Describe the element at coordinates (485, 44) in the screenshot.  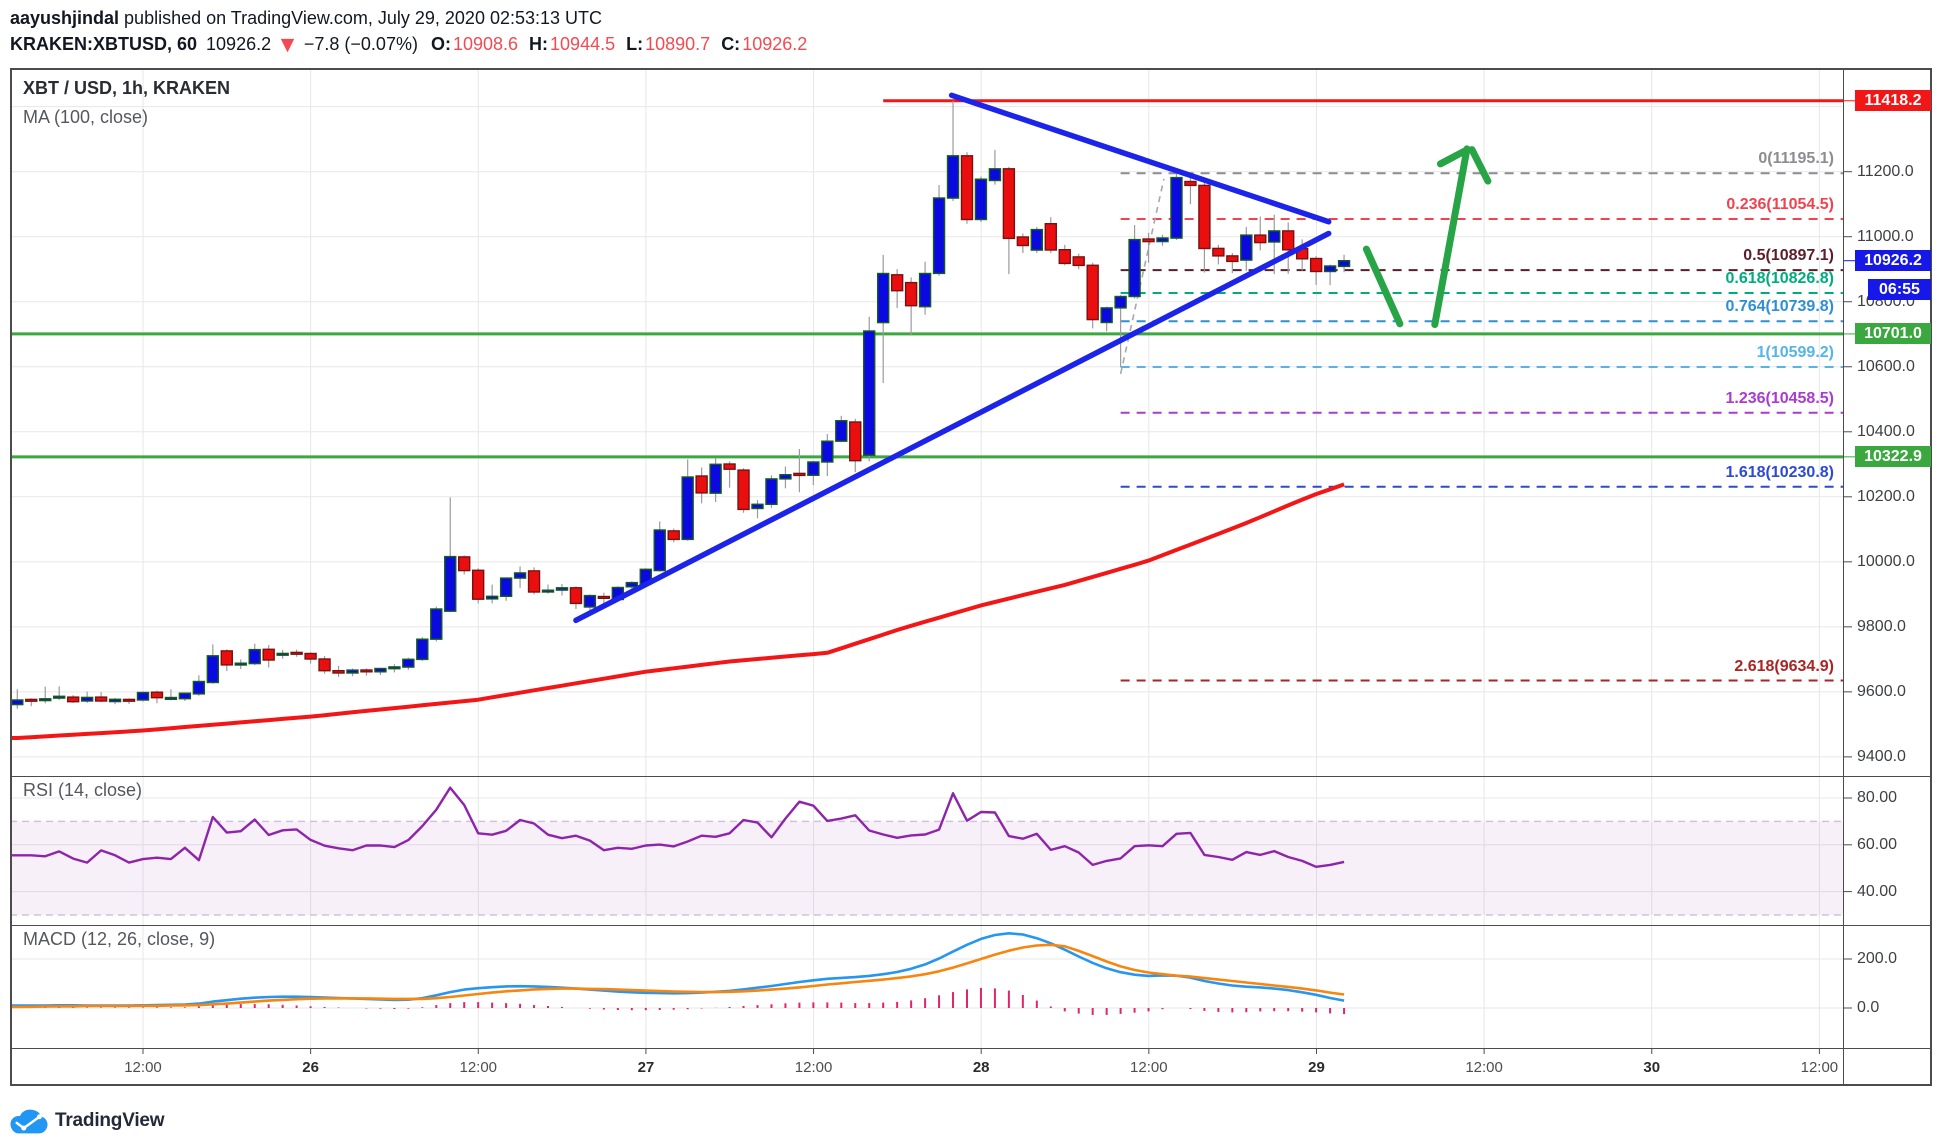
I see `open-value: 10908.6` at that location.